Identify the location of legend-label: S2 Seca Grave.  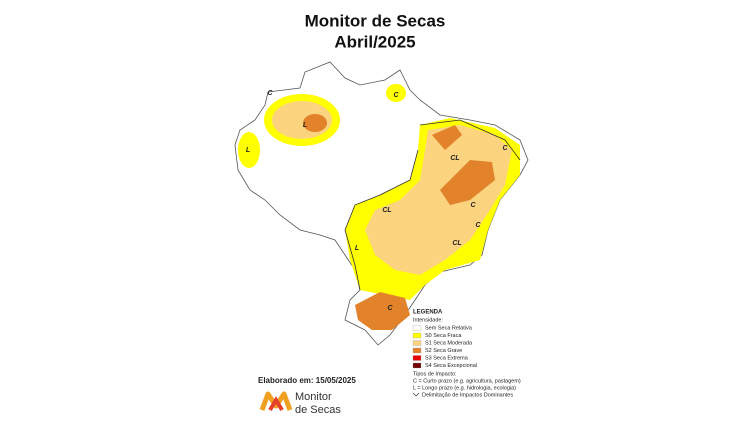
(443, 351).